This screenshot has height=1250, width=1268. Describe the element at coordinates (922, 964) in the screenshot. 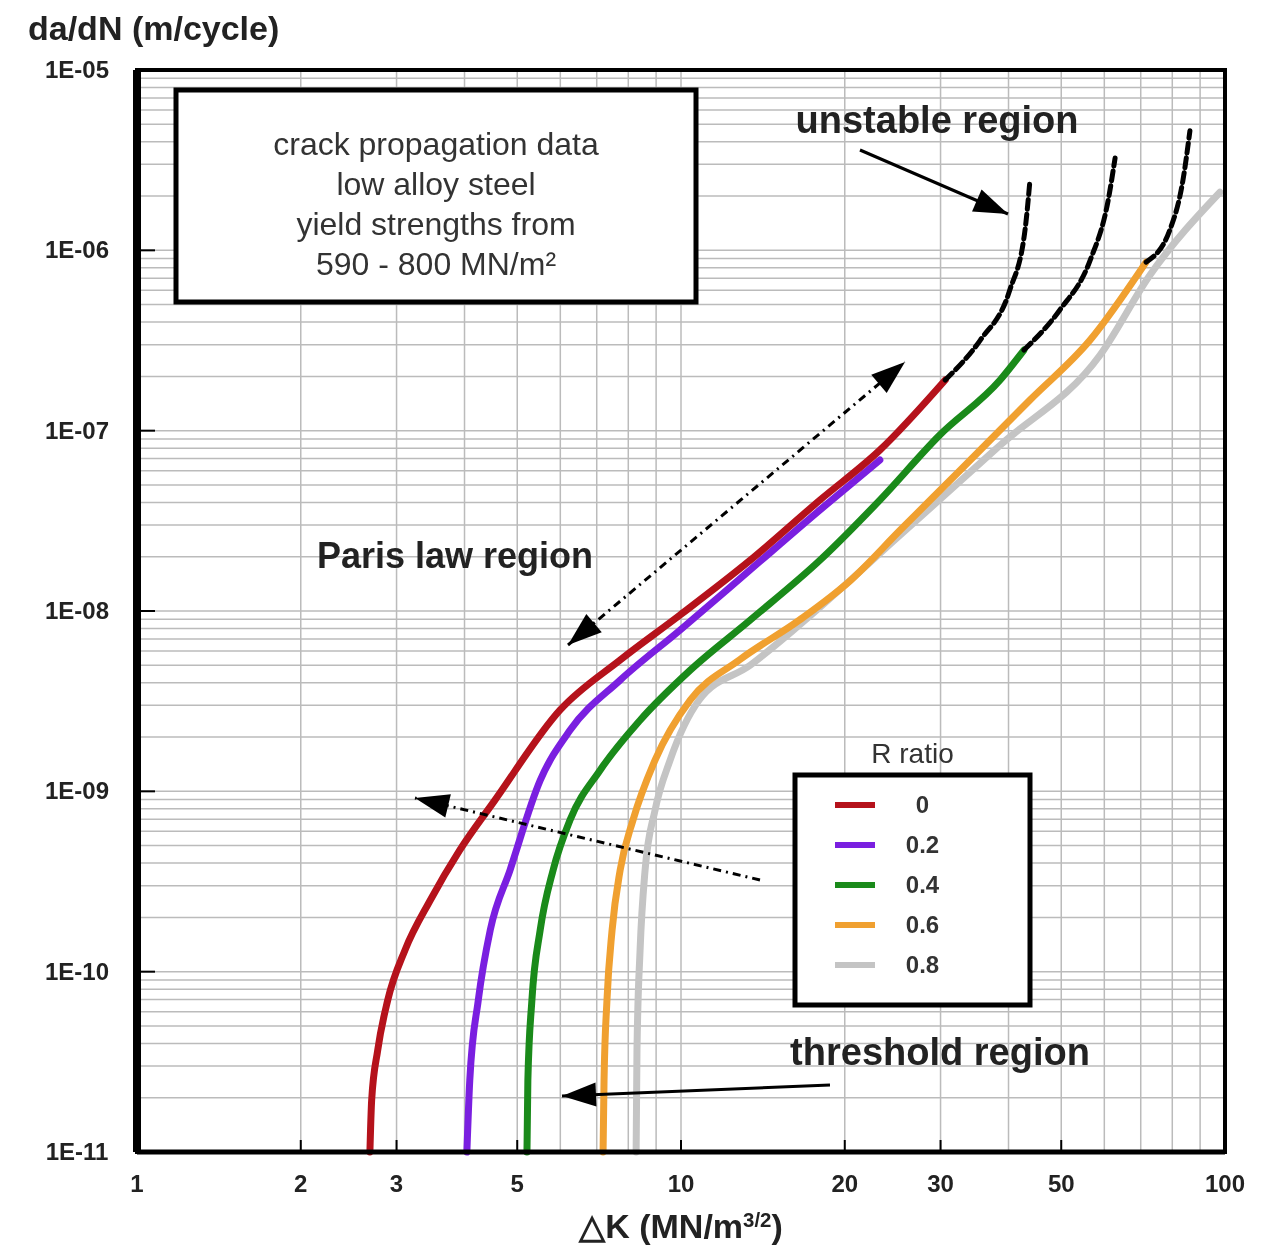

I see `legend-label: 0.8` at that location.